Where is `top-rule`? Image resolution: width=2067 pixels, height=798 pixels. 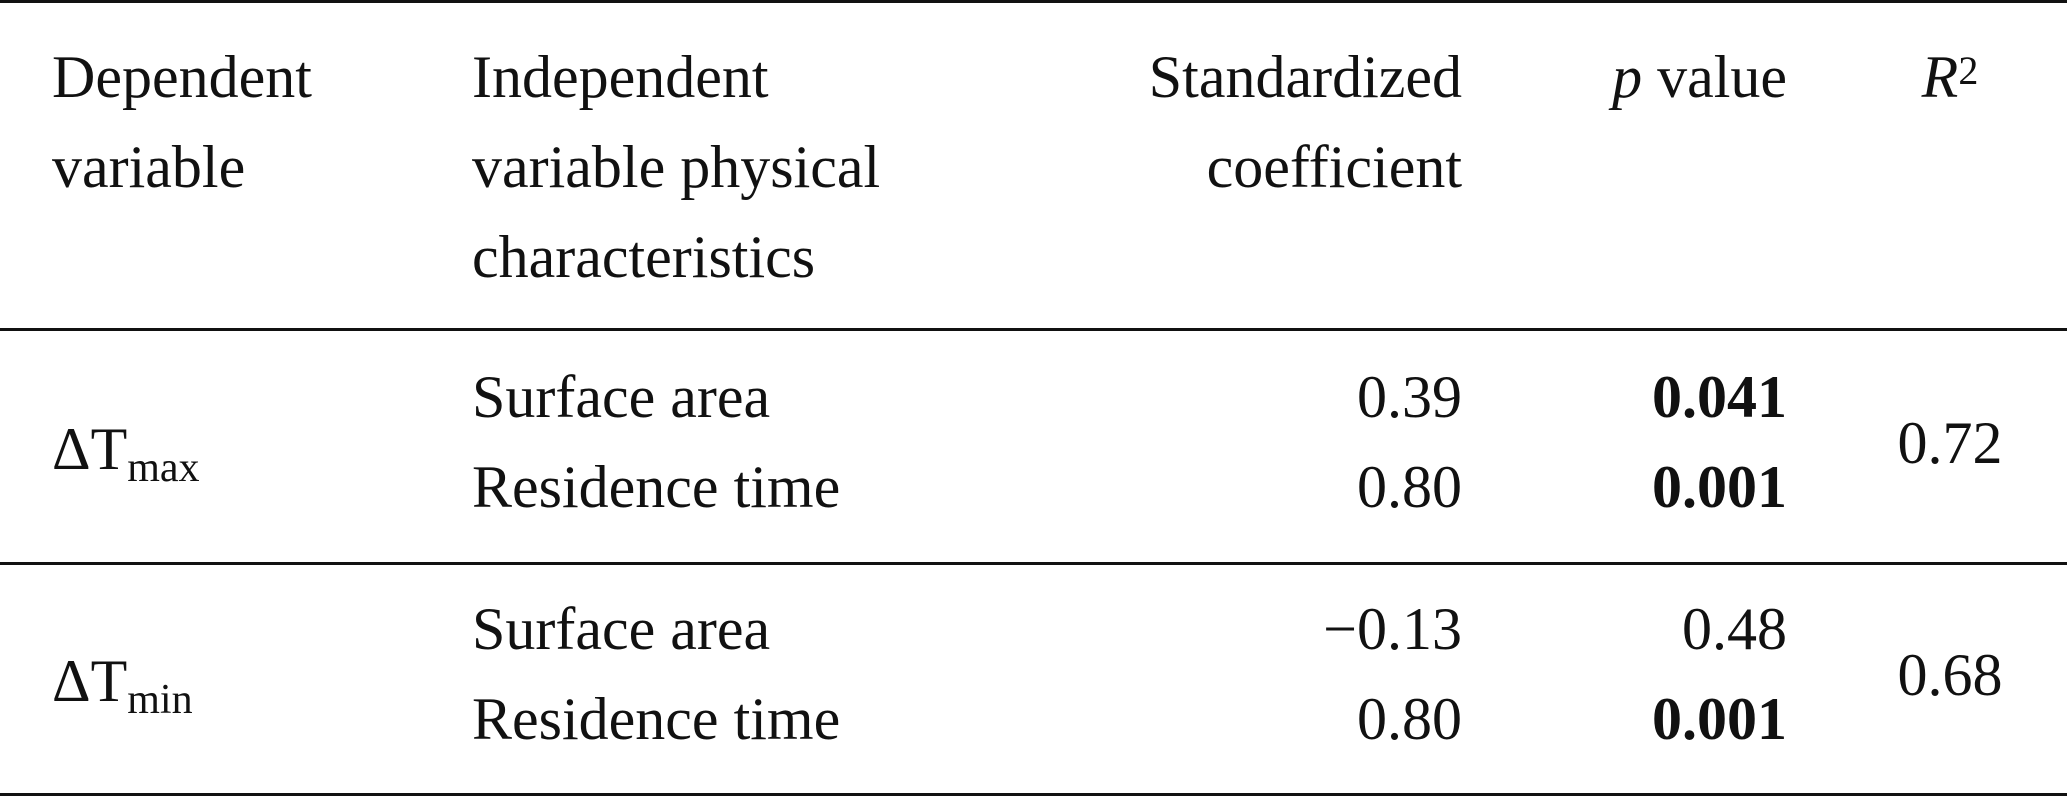
top-rule is located at coordinates (1033, 1).